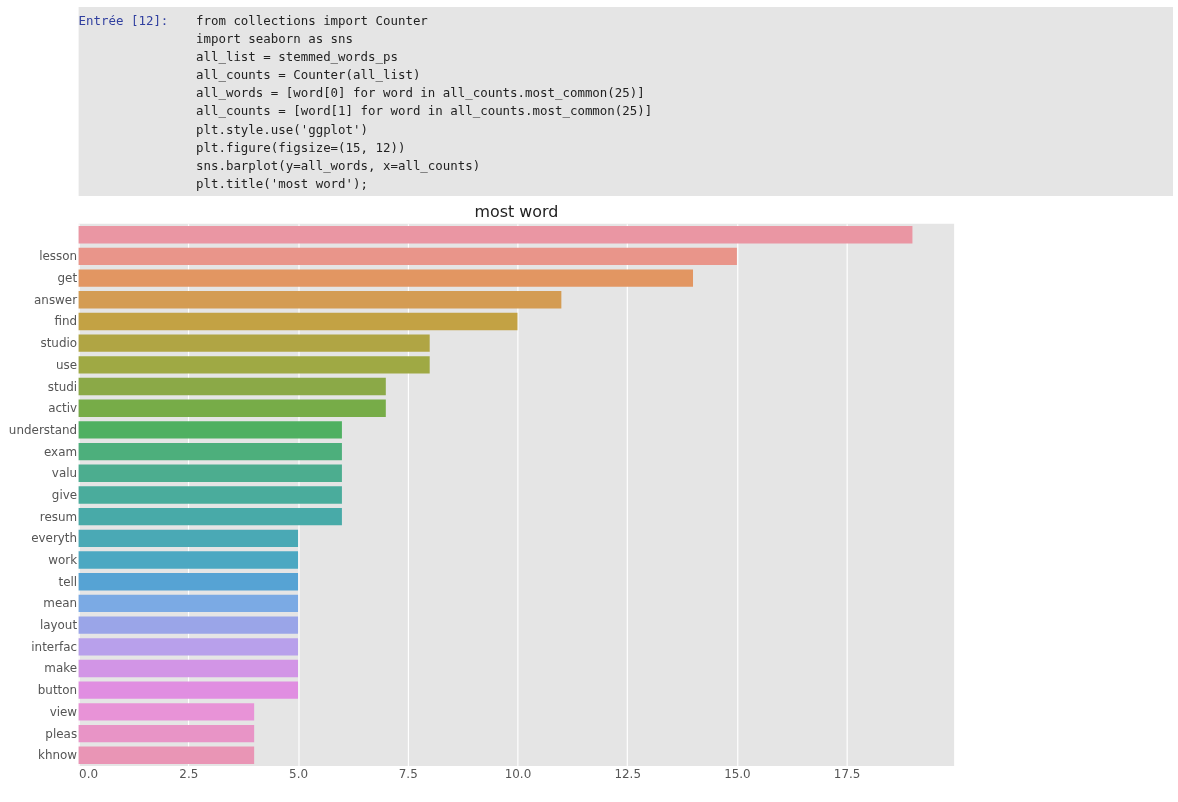  I want to click on x-tick-label: 10.0, so click(518, 773).